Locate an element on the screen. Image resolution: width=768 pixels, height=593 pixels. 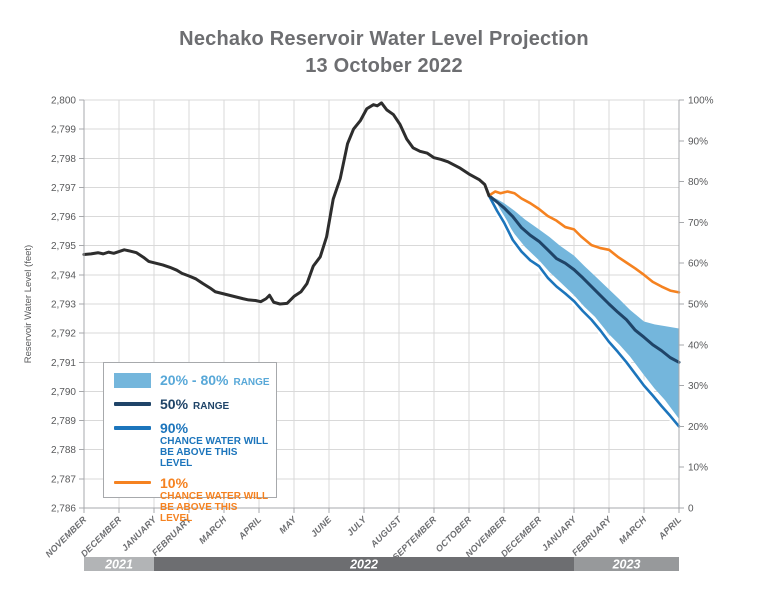
x-month-label: JUNE is located at coordinates (321, 526).